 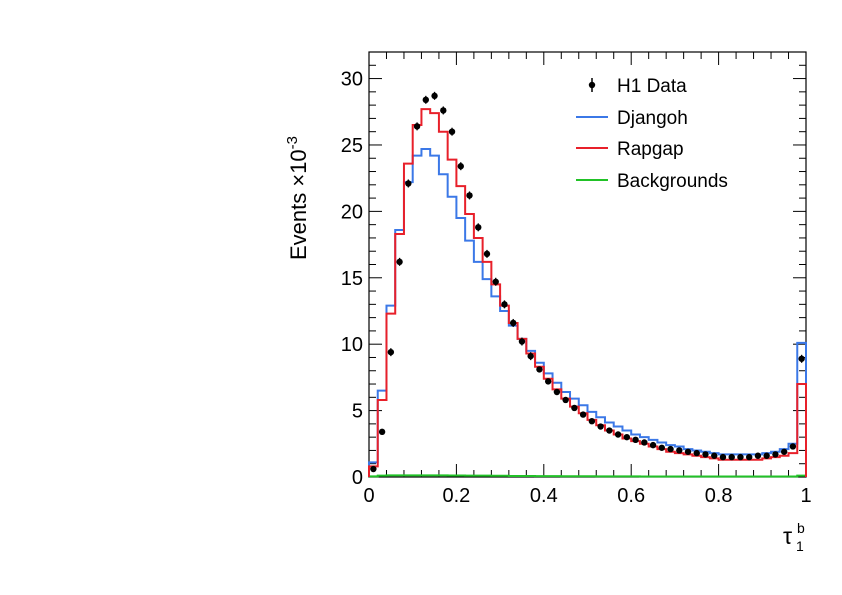 I want to click on y-axis-title: Events ×10-3, so click(x=297, y=198).